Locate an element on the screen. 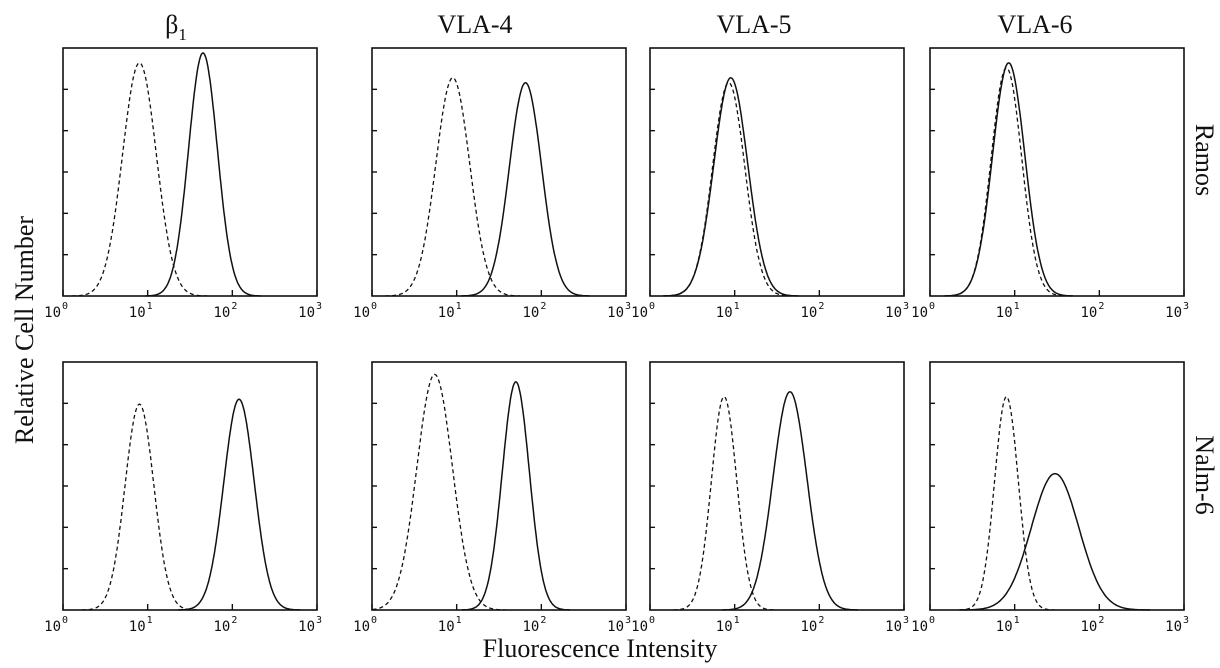 This screenshot has width=1220, height=668. x-tick-exponent-ramos-vla4: 3 is located at coordinates (628, 306).